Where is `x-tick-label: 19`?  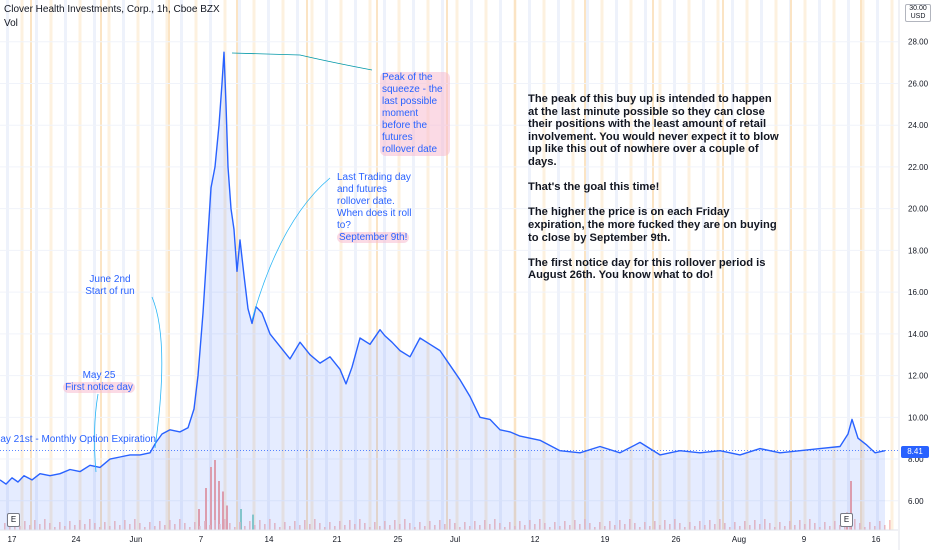 x-tick-label: 19 is located at coordinates (605, 539).